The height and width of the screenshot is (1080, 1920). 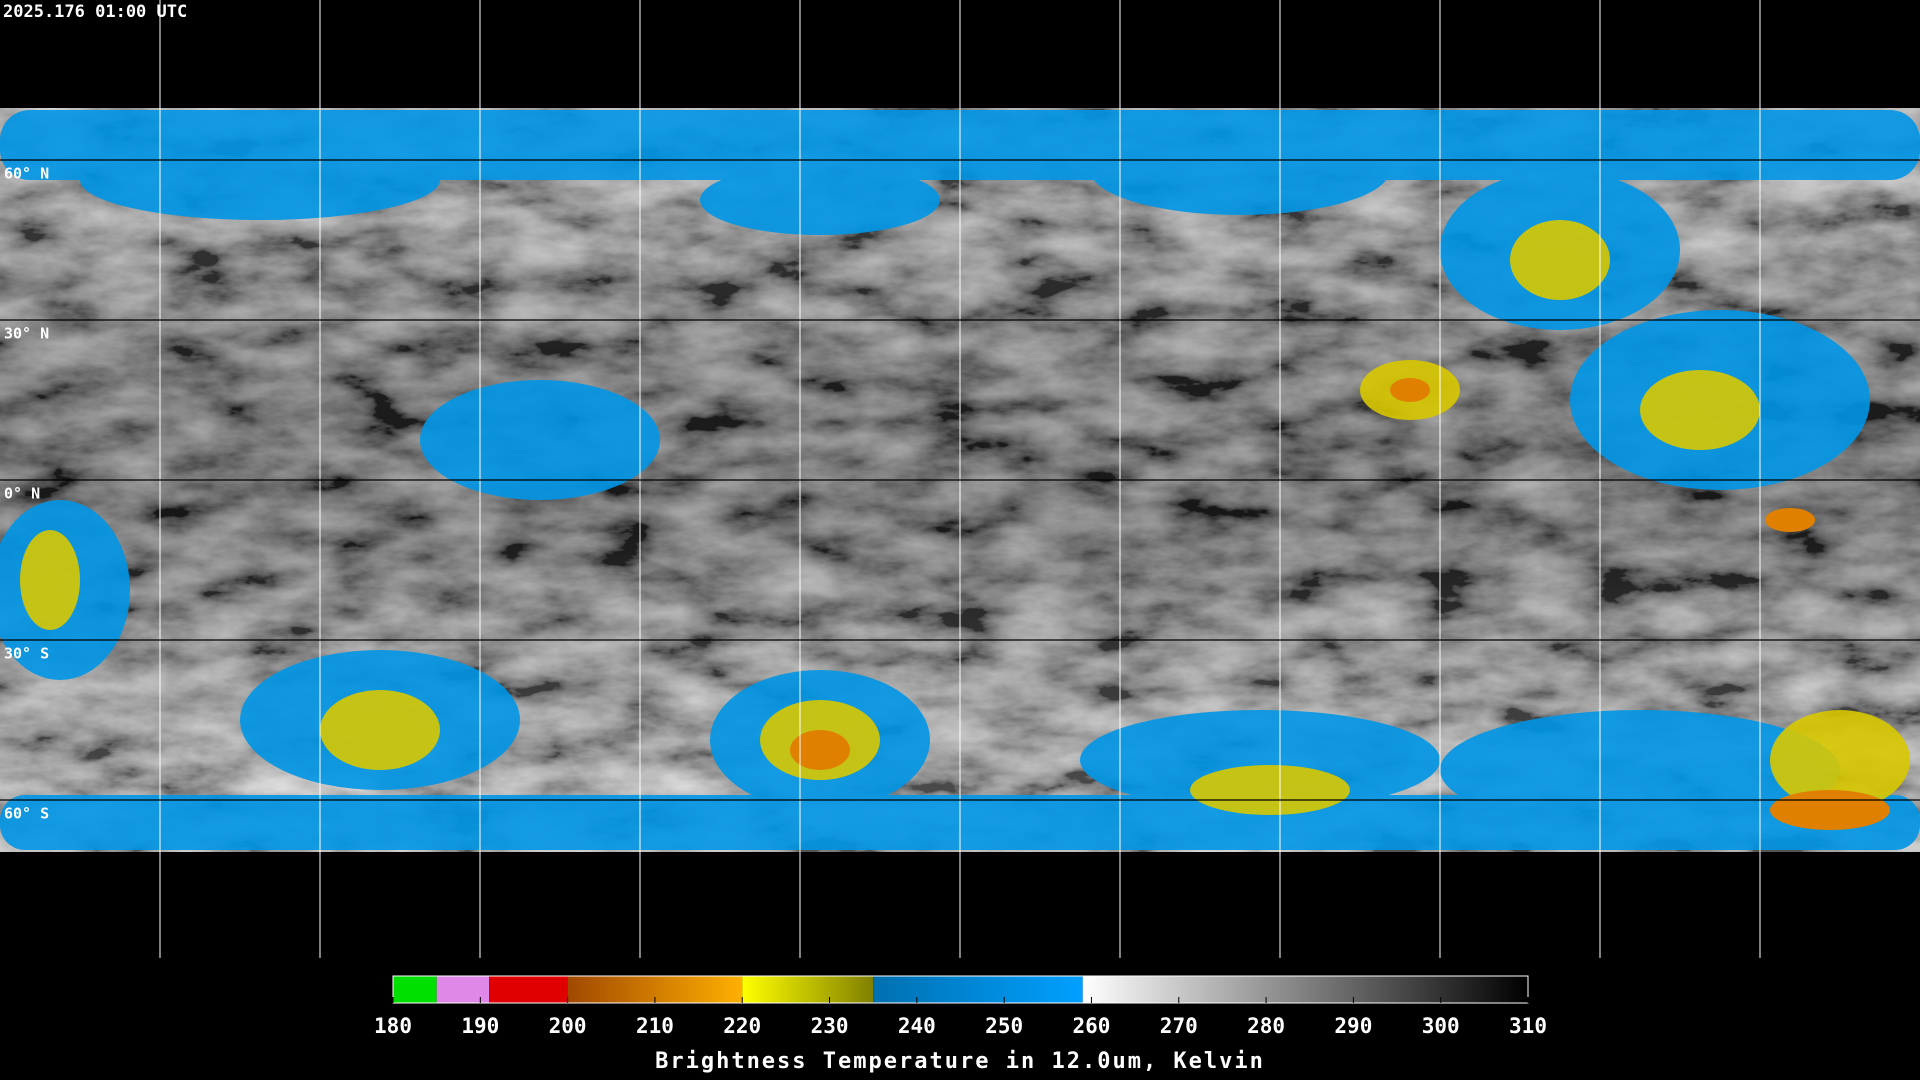 I want to click on colorbar-tick-label: 210, so click(x=655, y=1026).